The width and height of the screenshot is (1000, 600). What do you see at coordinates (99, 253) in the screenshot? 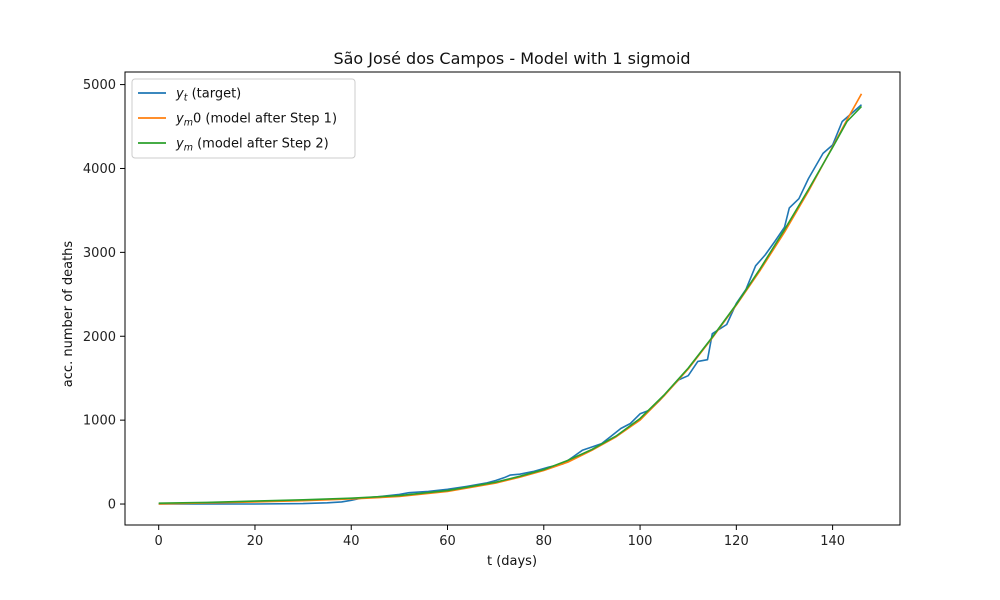
I see `y-tick-label: 3000` at bounding box center [99, 253].